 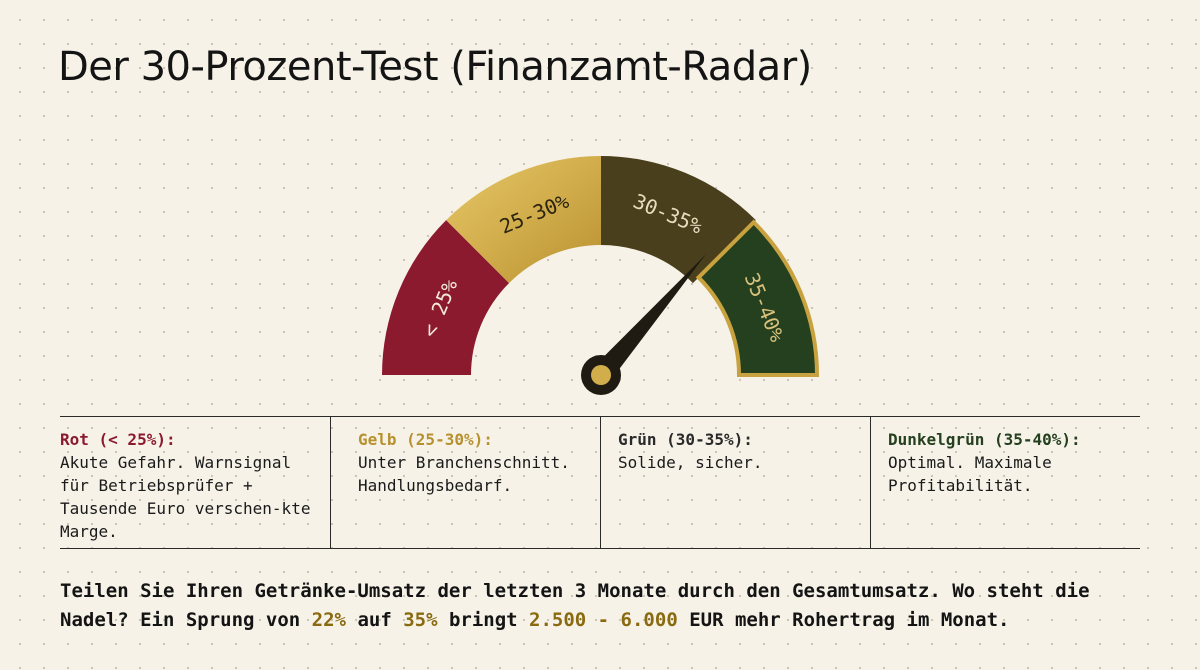 I want to click on legend-heading-darkgreen: Dunkelgrün (35-40%):, so click(x=984, y=439).